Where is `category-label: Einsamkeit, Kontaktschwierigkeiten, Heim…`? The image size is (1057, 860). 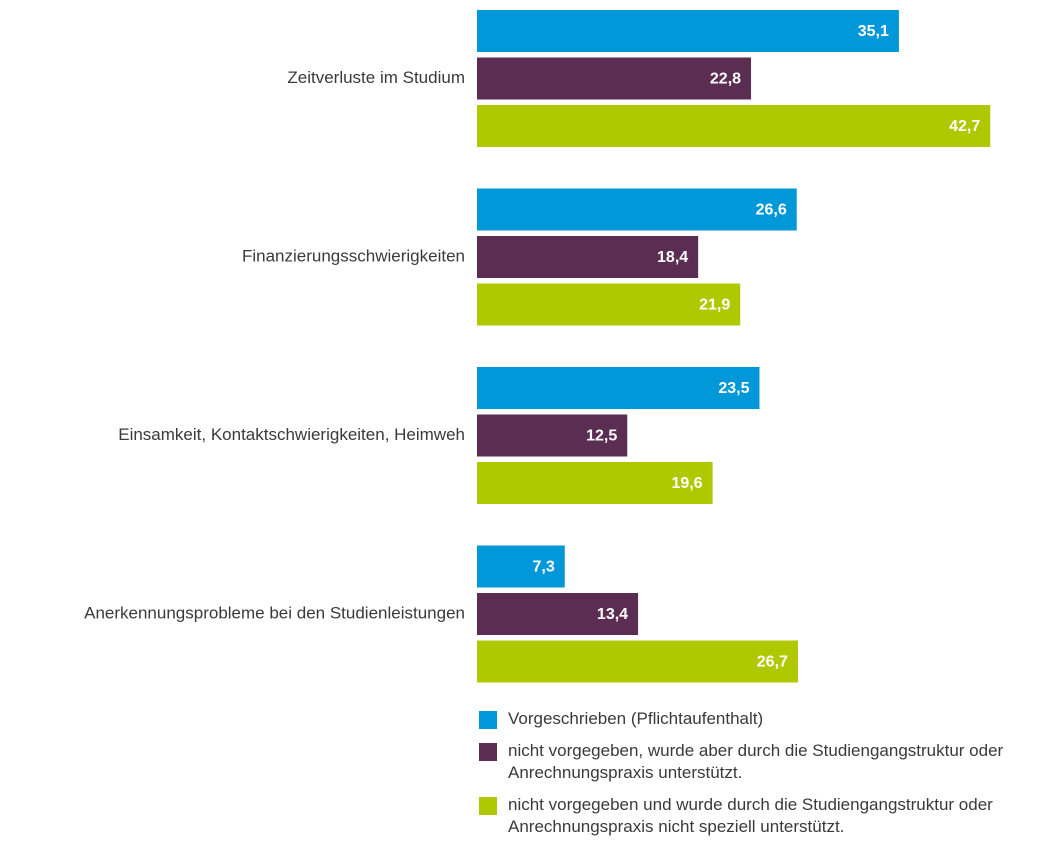 category-label: Einsamkeit, Kontaktschwierigkeiten, Heim… is located at coordinates (291, 434).